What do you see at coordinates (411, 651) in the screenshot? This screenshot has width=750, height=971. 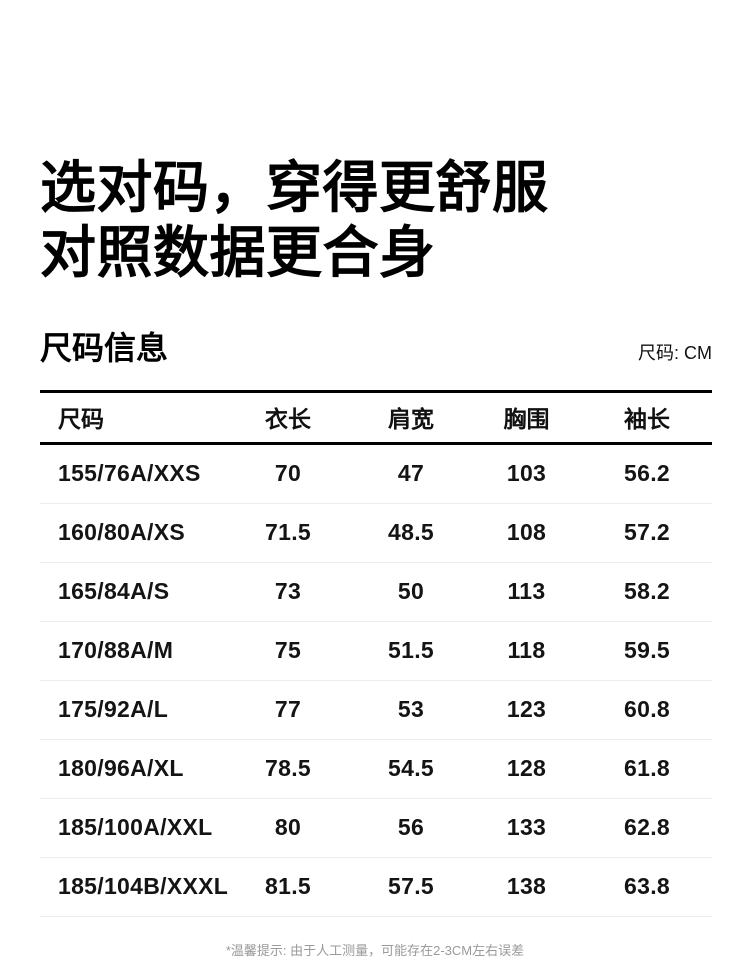 I see `shoulder-cell: 51.5` at bounding box center [411, 651].